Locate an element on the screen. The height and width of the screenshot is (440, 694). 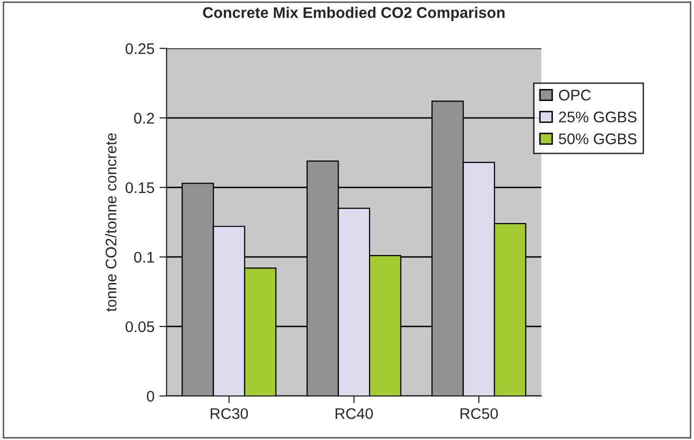
y-tick-label: 0.1 is located at coordinates (144, 257).